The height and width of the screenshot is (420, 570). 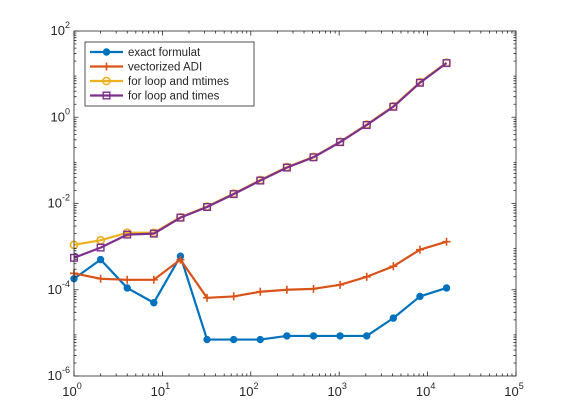 I want to click on x-tick-label: 10⁰, so click(x=71, y=390).